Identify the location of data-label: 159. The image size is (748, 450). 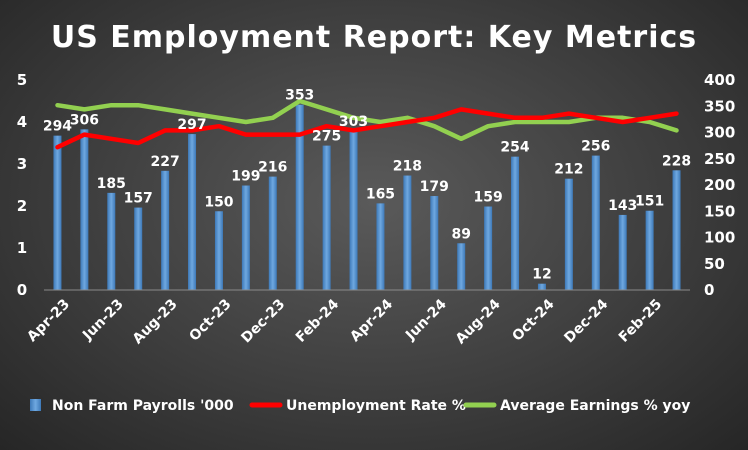
(488, 198).